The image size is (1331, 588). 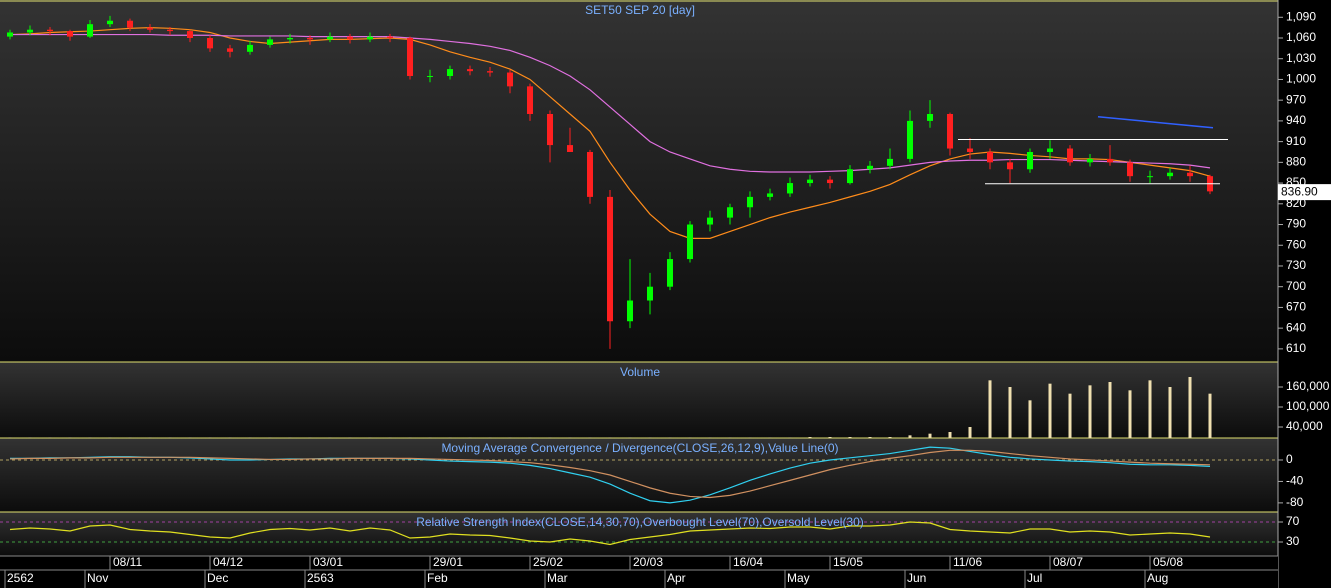 What do you see at coordinates (448, 562) in the screenshot?
I see `x-tick-label: 29/01` at bounding box center [448, 562].